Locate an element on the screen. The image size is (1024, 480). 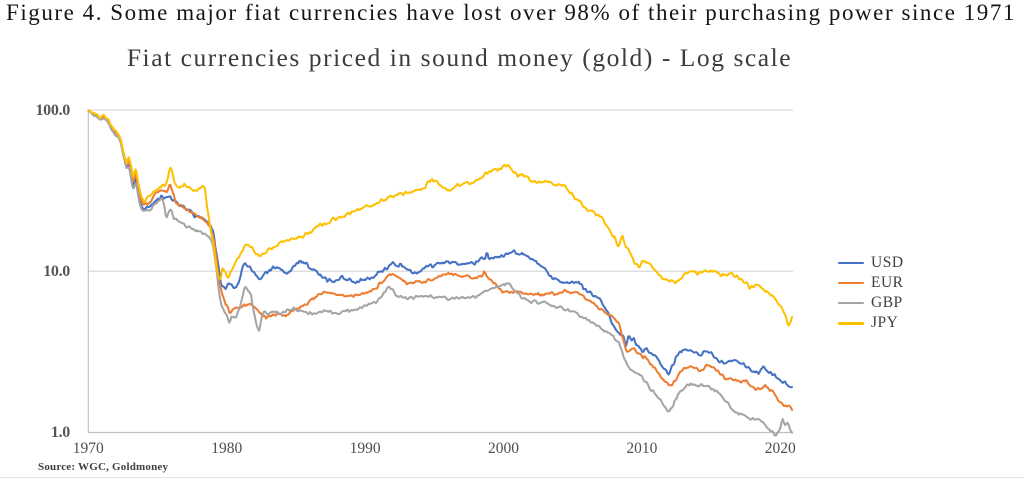
x-tick-label-2000: 2000 is located at coordinates (503, 448).